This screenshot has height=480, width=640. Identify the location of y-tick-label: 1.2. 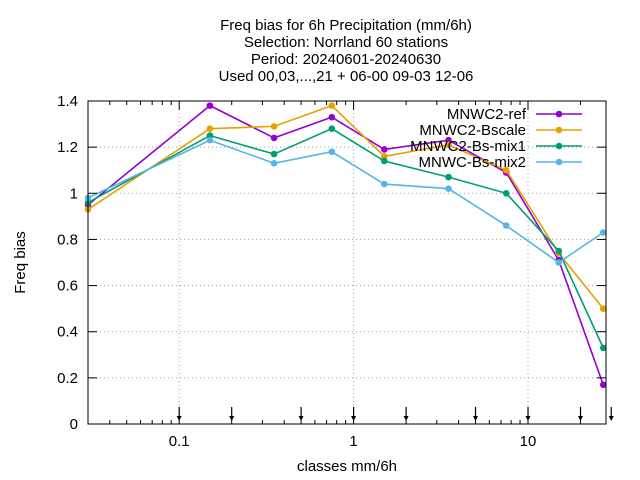
(67, 147).